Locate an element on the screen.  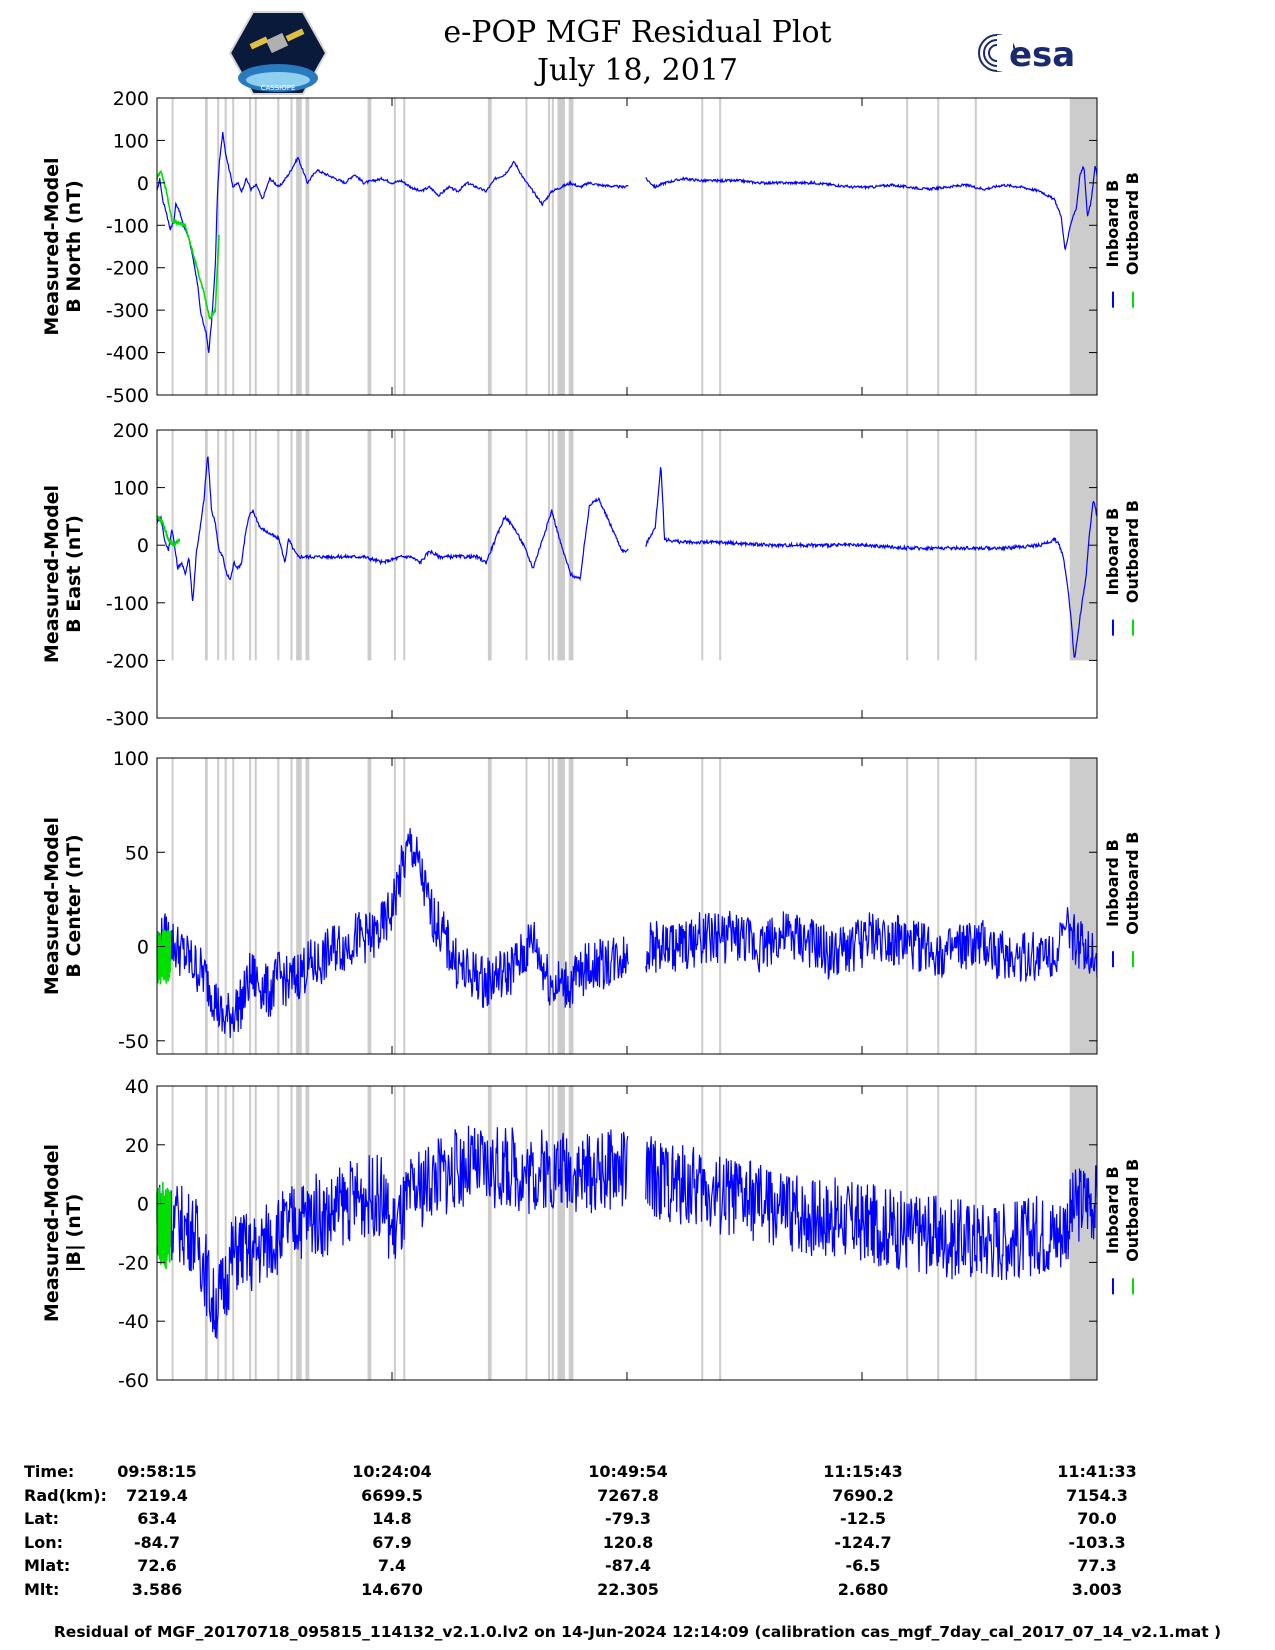
cassiope-mission-logo-icon: CASSIOPE is located at coordinates (278, 53).